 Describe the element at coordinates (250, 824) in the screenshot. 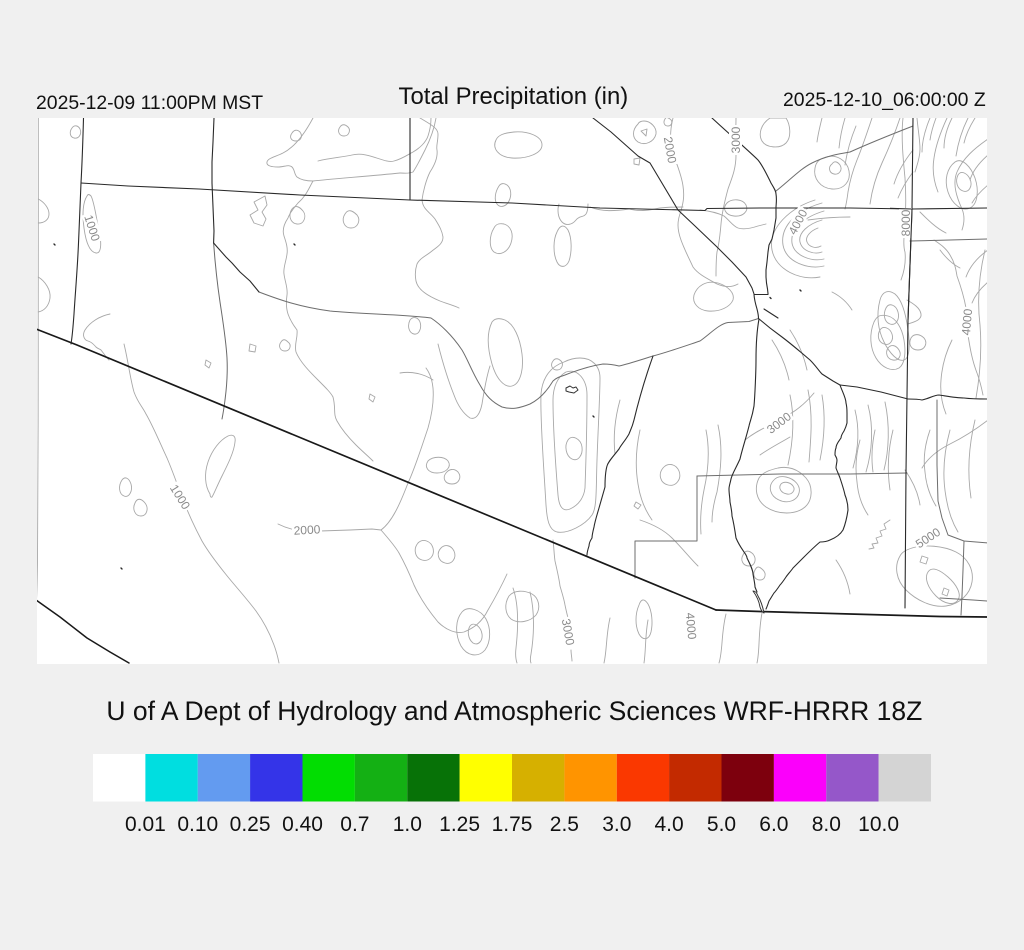

I see `svg-text: 0.25` at that location.